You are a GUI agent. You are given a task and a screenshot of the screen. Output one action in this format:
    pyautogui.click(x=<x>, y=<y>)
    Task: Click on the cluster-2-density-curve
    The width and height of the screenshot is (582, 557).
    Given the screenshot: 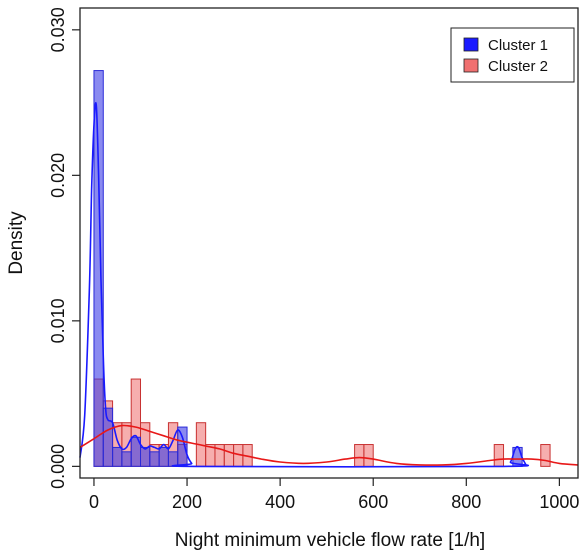 What is the action you would take?
    pyautogui.click(x=329, y=445)
    